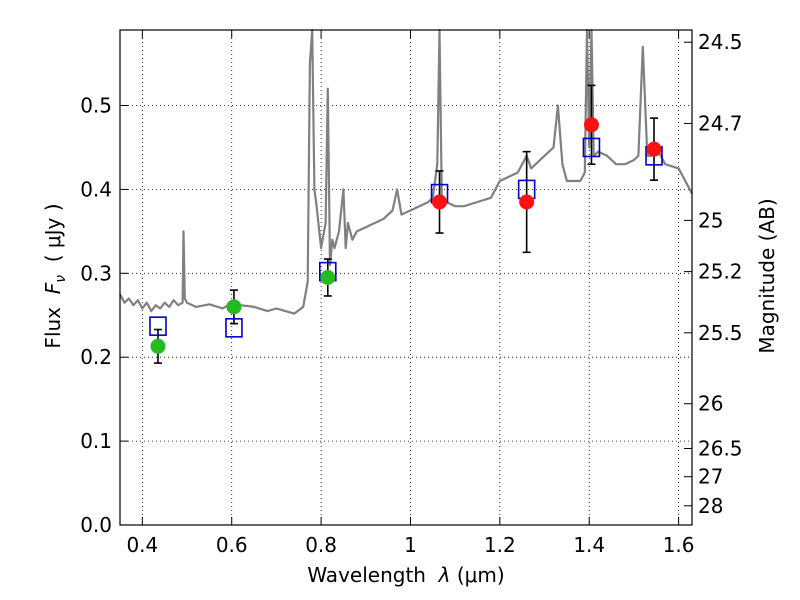 This screenshot has height=600, width=800. Describe the element at coordinates (96, 525) in the screenshot. I see `y-tick-label: 0.0` at that location.